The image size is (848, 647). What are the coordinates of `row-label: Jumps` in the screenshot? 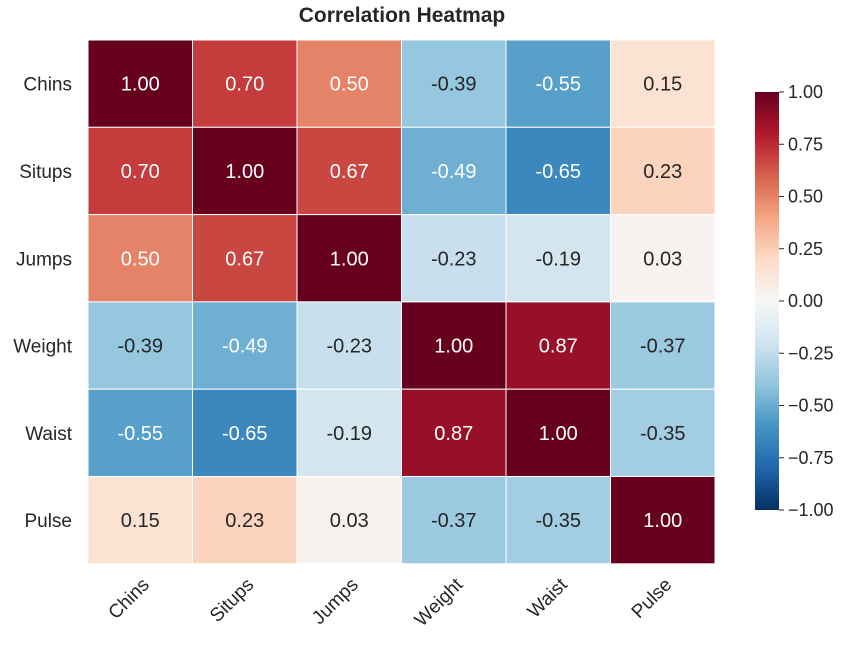 It's located at (44, 259).